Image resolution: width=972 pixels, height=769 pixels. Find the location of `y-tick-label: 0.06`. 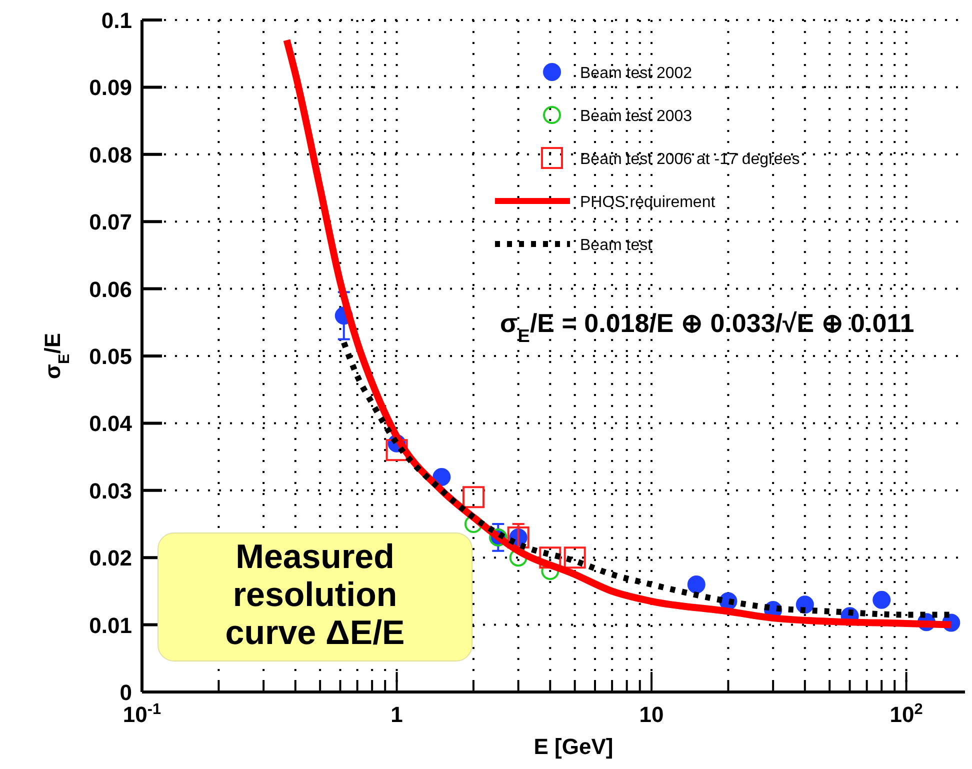

y-tick-label: 0.06 is located at coordinates (110, 289).